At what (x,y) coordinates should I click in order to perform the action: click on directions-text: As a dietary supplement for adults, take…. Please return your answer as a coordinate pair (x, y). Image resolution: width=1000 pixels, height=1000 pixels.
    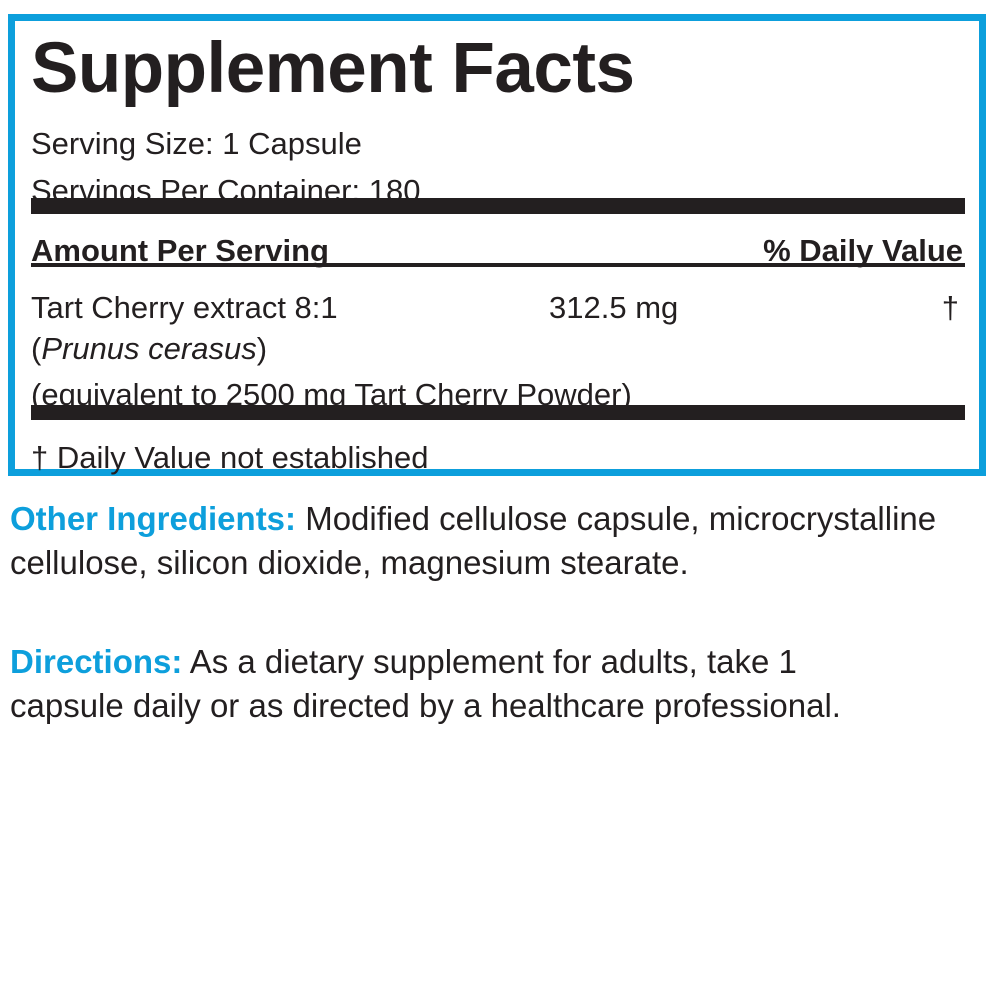
    Looking at the image, I should click on (425, 683).